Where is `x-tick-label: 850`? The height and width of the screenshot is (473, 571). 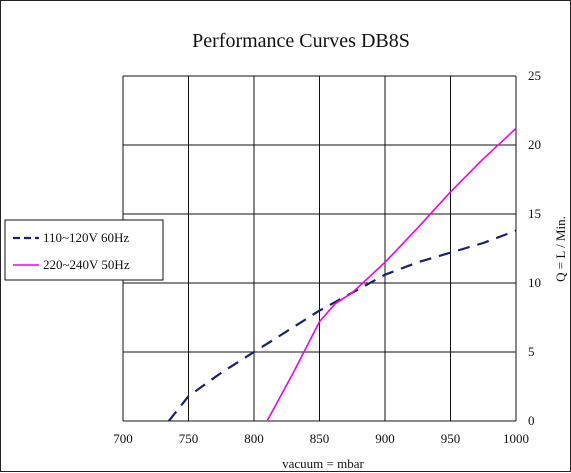
x-tick-label: 850 is located at coordinates (320, 438).